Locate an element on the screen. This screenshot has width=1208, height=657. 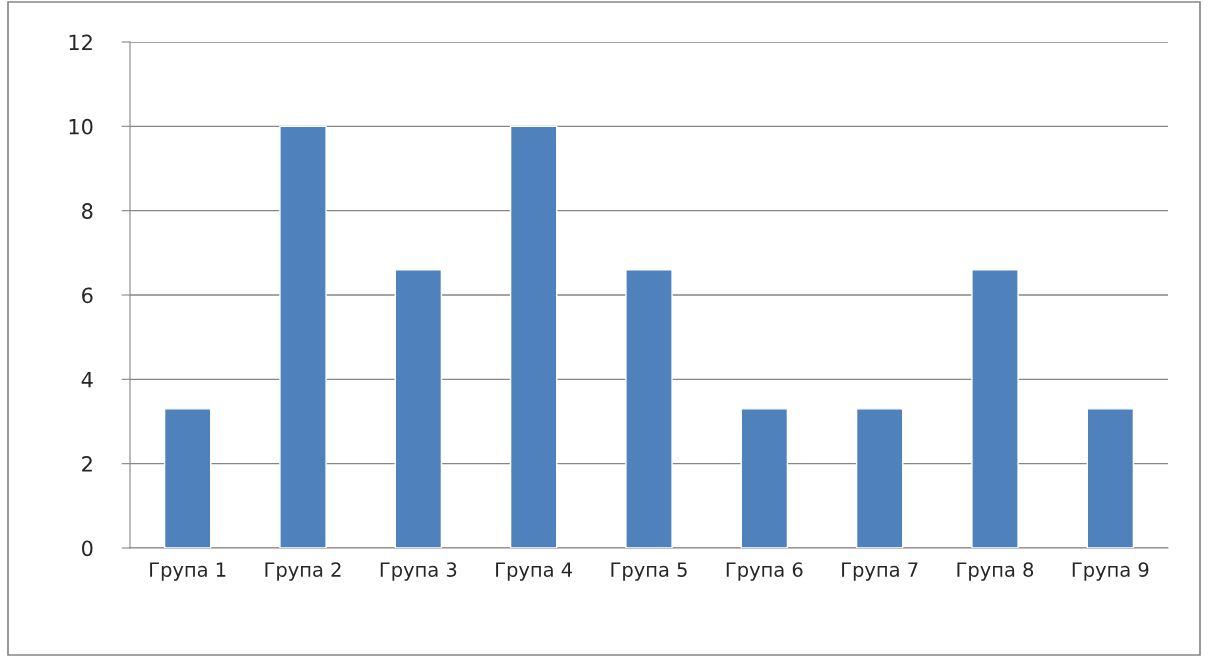
x-tick-label: Група 4 is located at coordinates (534, 571).